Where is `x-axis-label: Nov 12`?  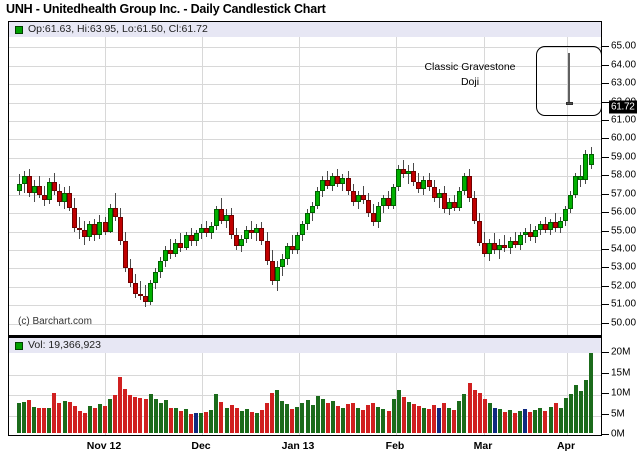
x-axis-label: Nov 12 is located at coordinates (104, 446).